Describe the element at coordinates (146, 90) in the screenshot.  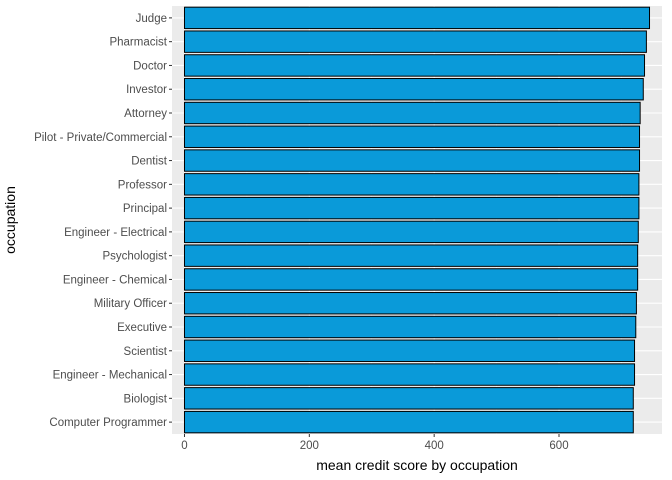
I see `y-tick-label: Investor` at that location.